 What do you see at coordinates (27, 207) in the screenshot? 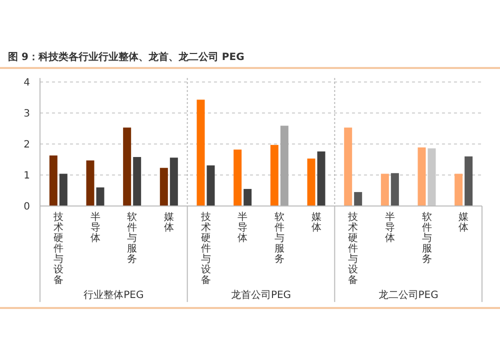
I see `y-tick-label: 0` at bounding box center [27, 207].